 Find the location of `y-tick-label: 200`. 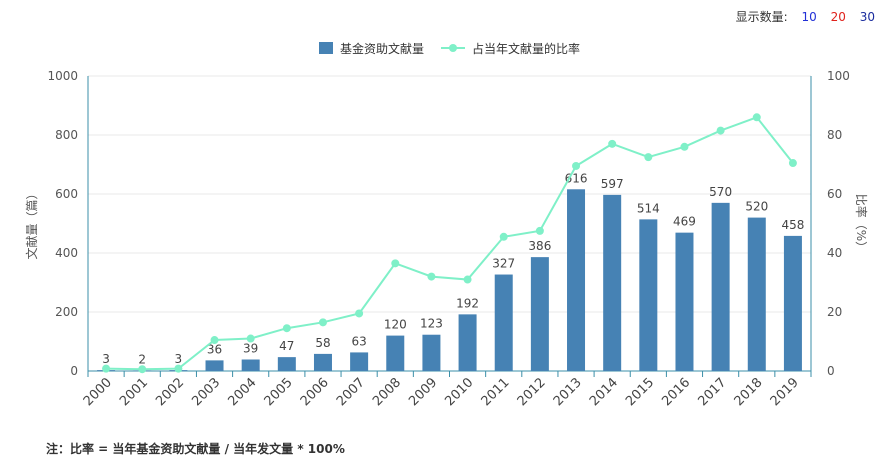

y-tick-label: 200 is located at coordinates (66, 312).